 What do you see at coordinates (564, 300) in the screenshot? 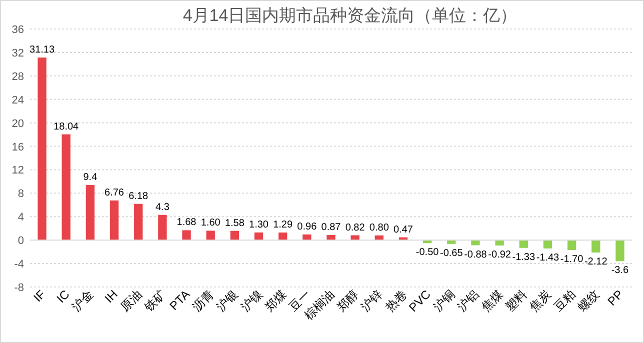
I see `x-tick-label: 豆粕` at bounding box center [564, 300].